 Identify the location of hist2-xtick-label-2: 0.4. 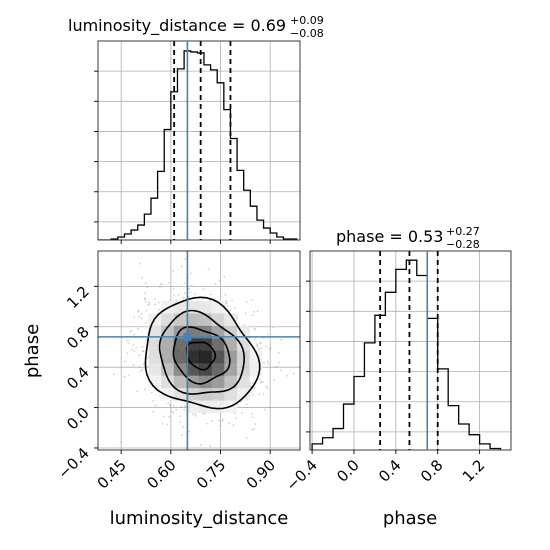
(390, 471).